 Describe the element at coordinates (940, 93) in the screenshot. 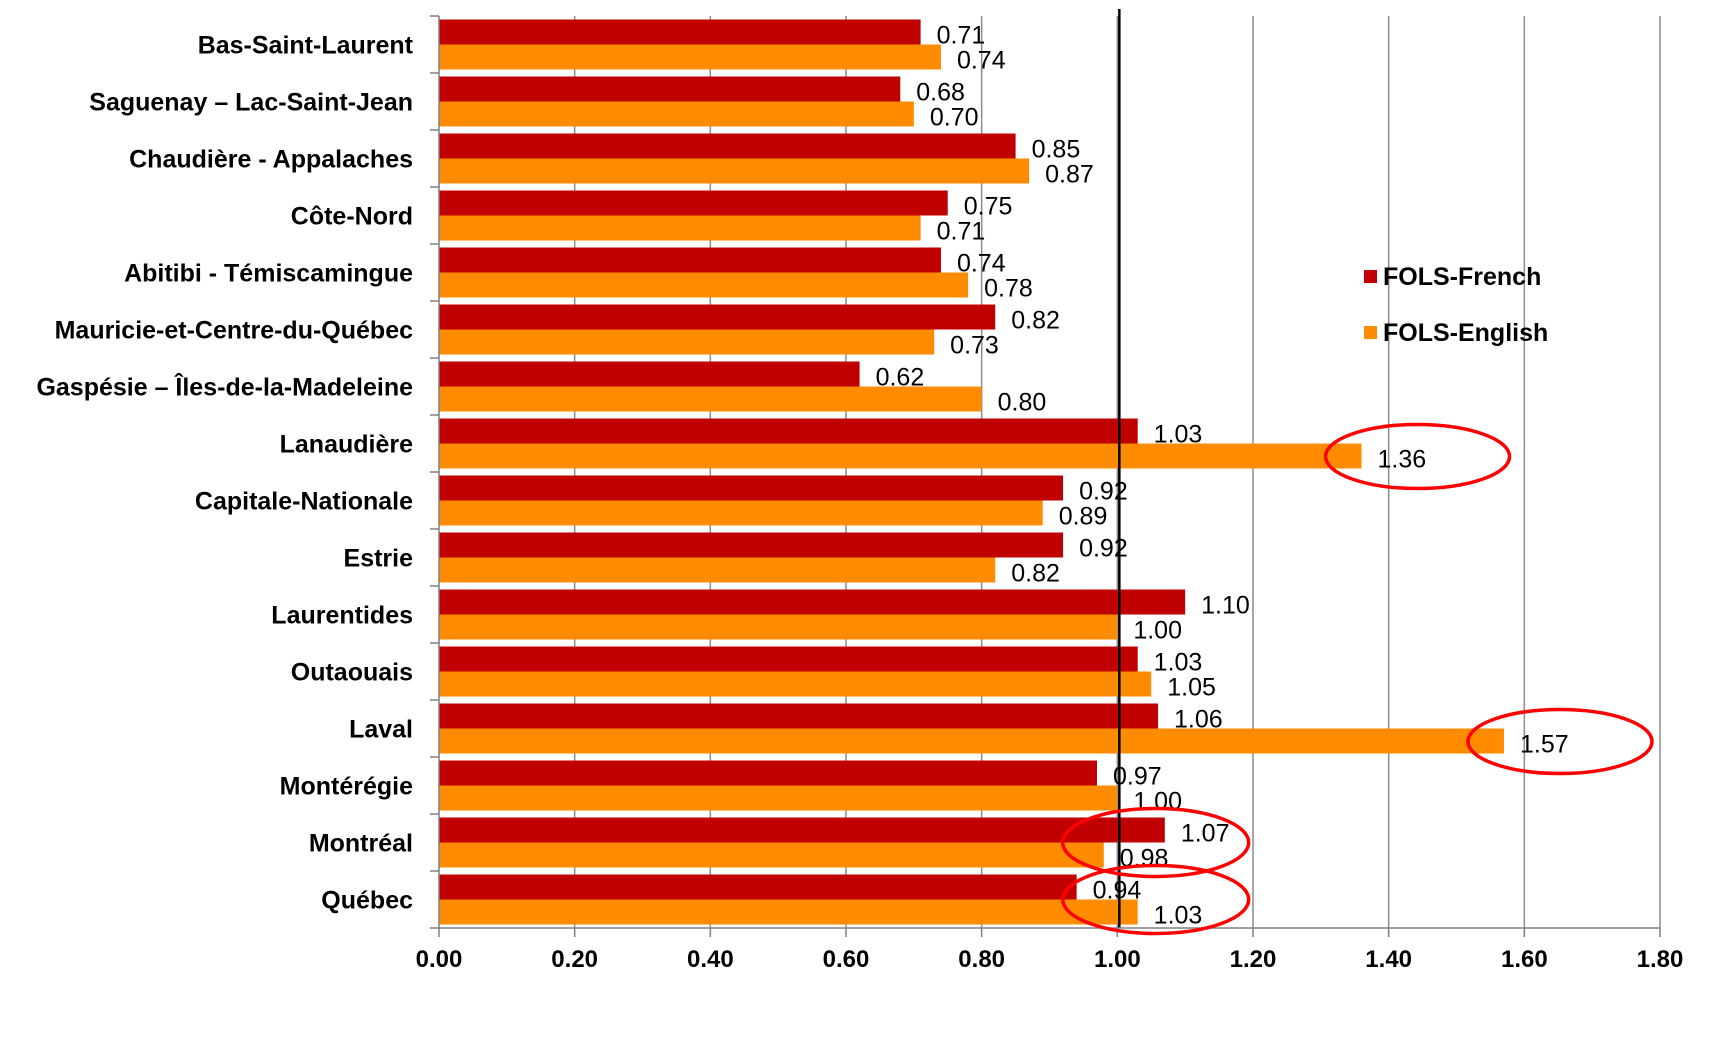

I see `data-label: 0.68` at that location.